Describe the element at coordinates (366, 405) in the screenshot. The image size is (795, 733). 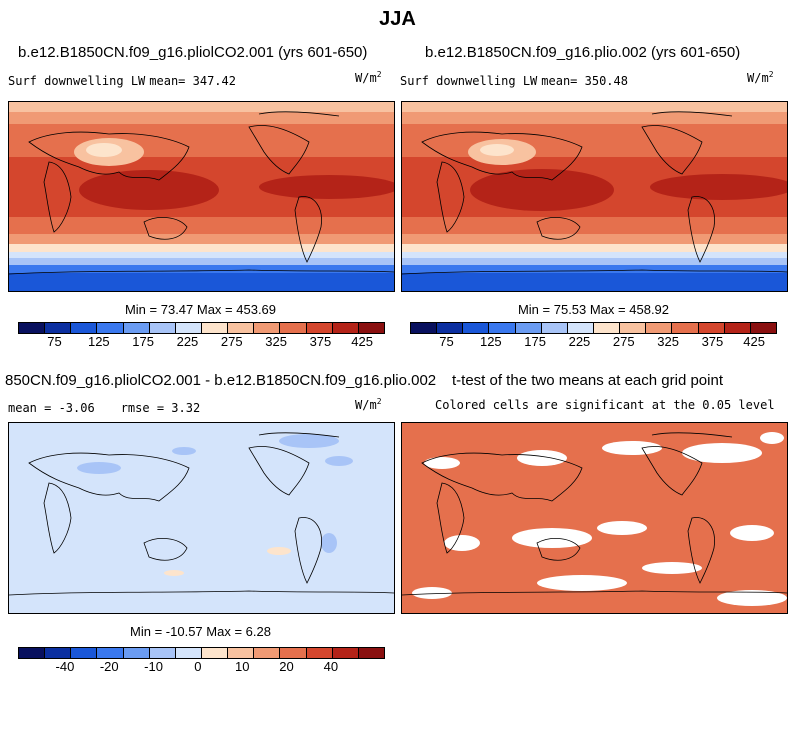
I see `left-bottom-units-text: W/m` at that location.